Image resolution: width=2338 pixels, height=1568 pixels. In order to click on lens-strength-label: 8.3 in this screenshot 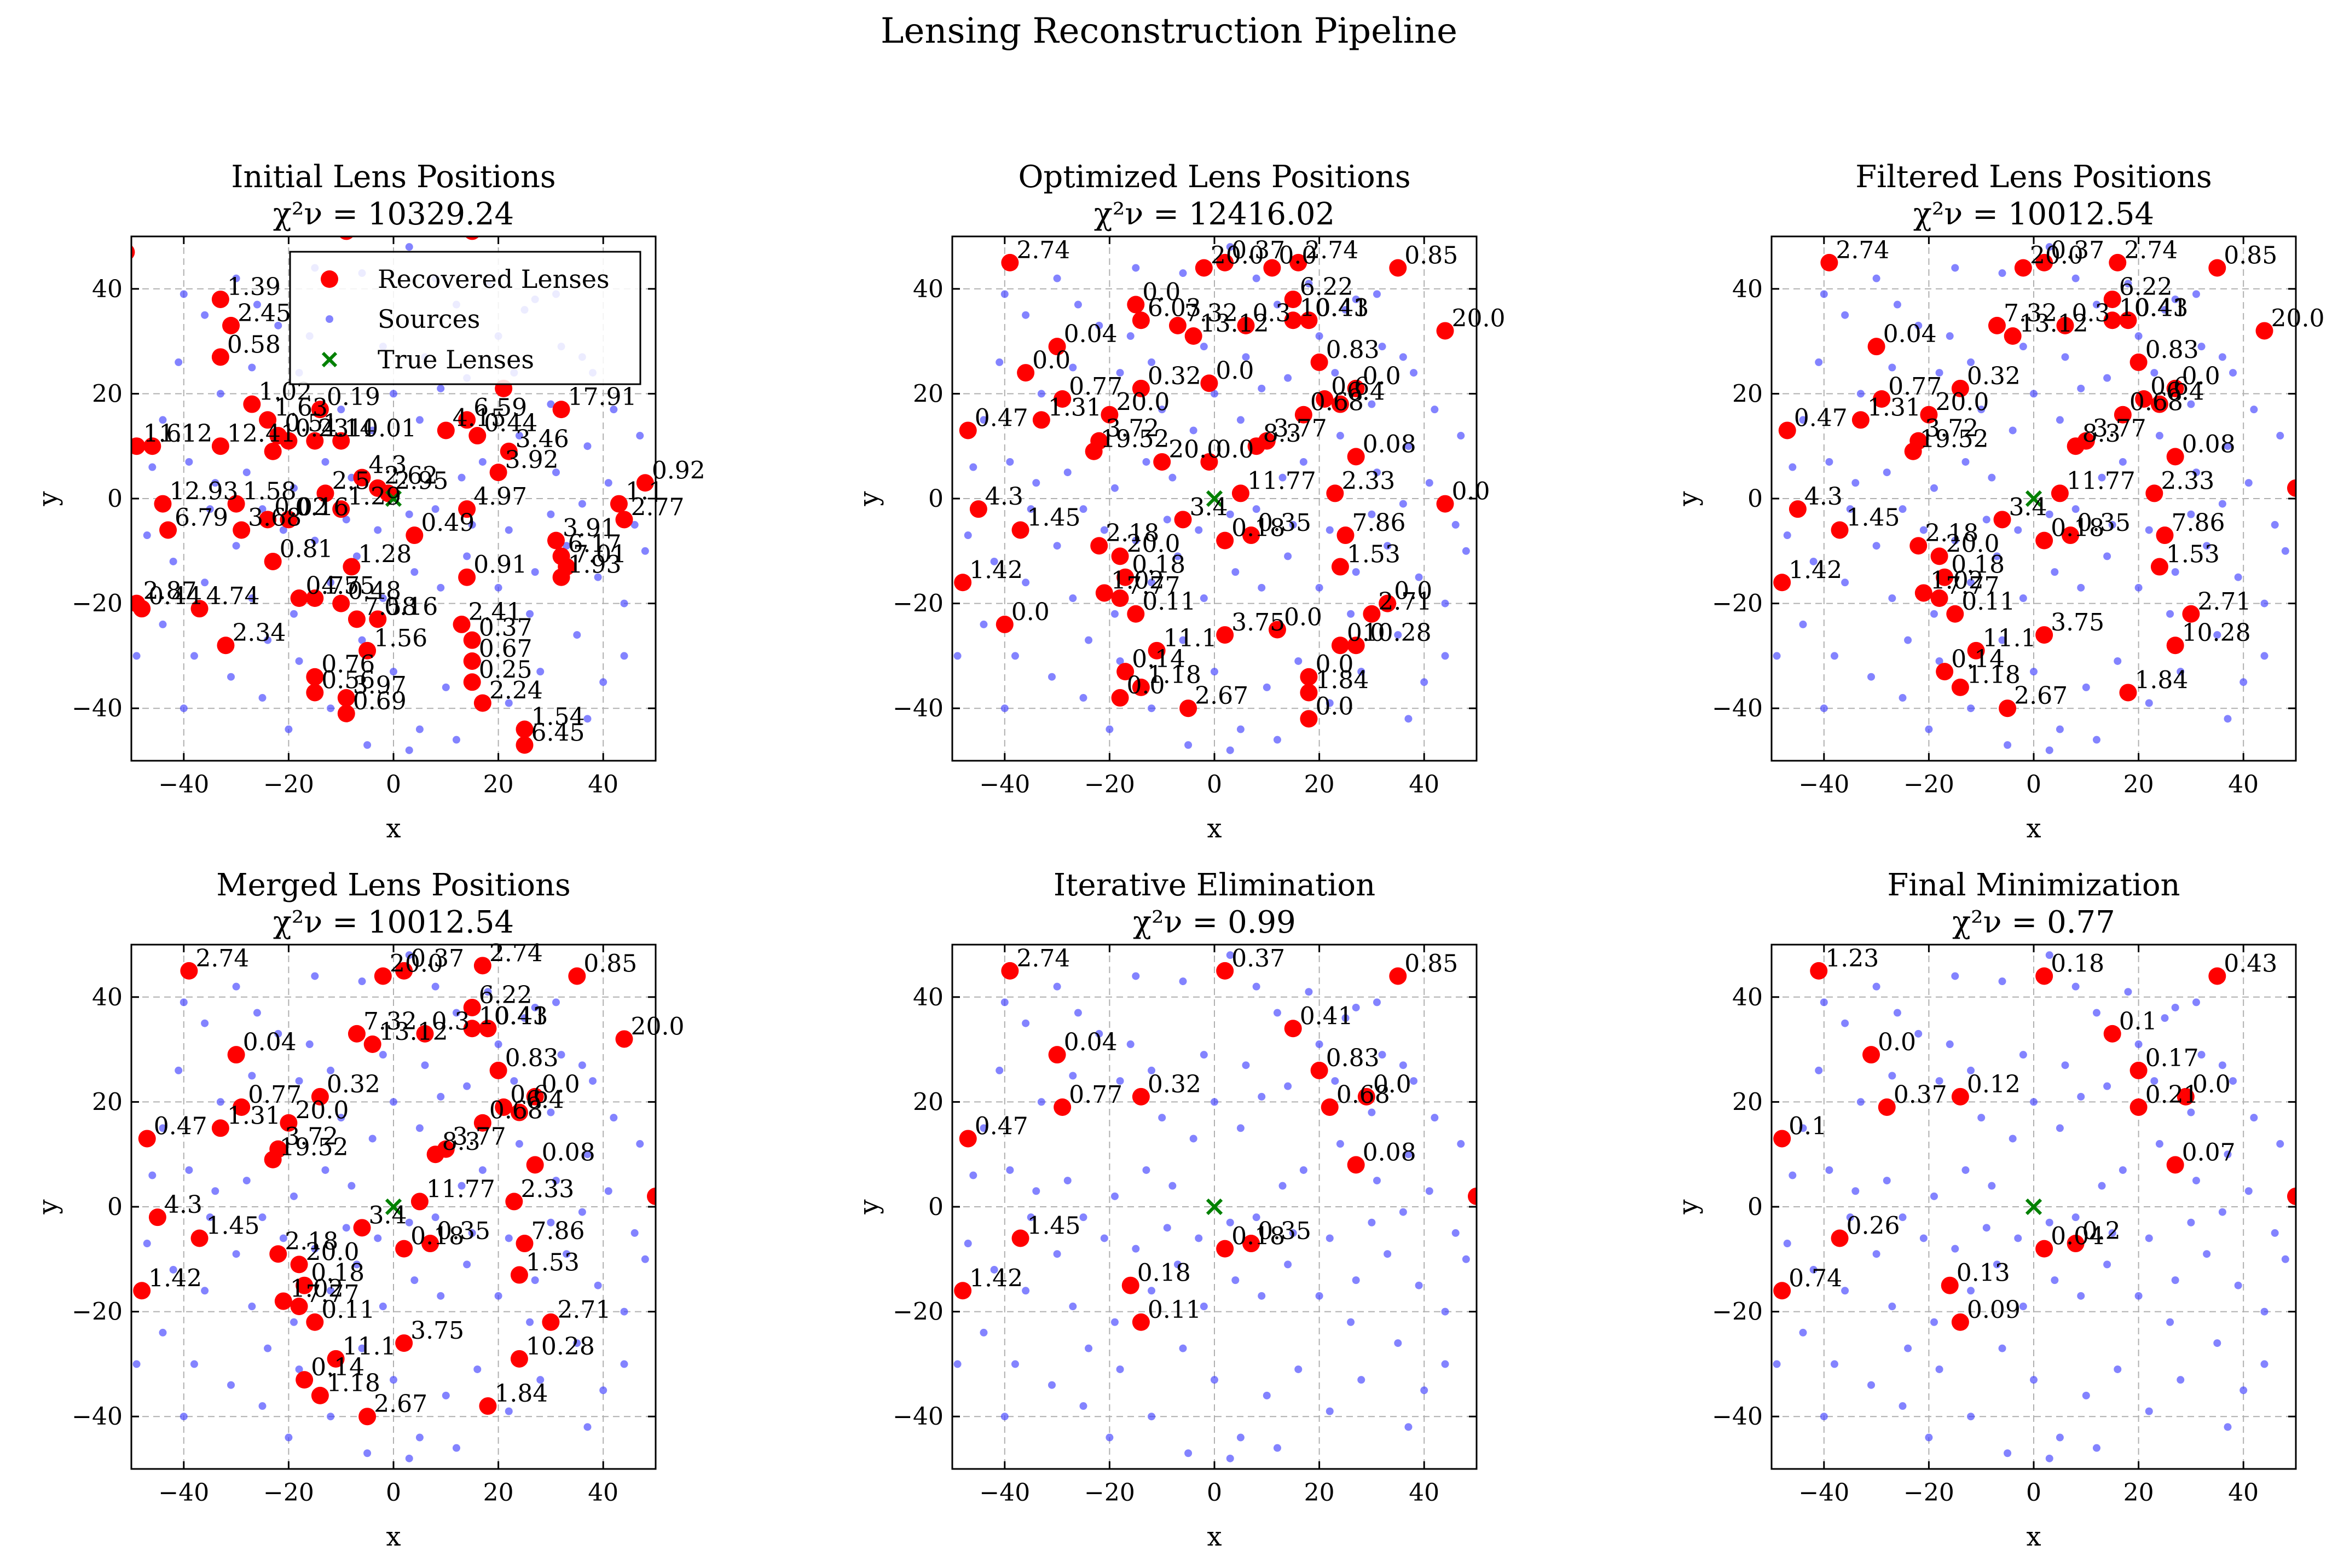, I will do `click(461, 1142)`.